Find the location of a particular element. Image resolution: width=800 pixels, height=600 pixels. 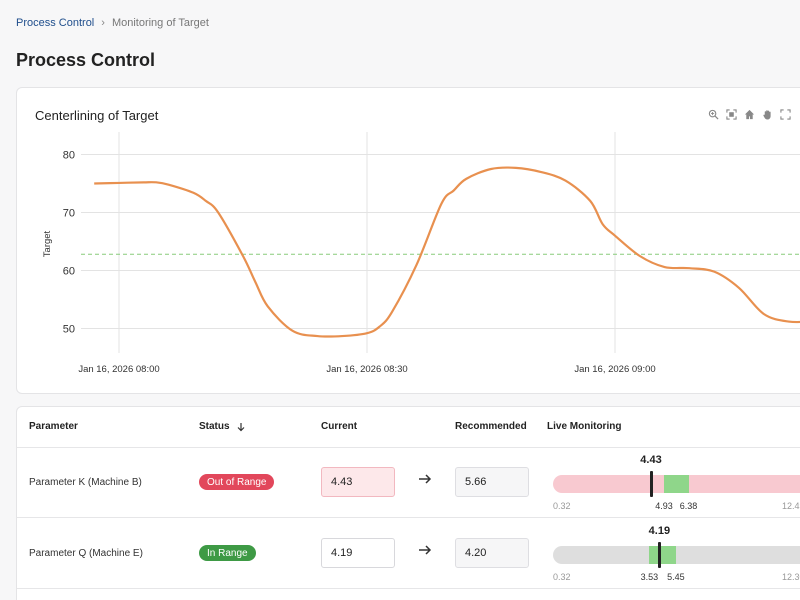

header-recommended: Recommended is located at coordinates (491, 426).